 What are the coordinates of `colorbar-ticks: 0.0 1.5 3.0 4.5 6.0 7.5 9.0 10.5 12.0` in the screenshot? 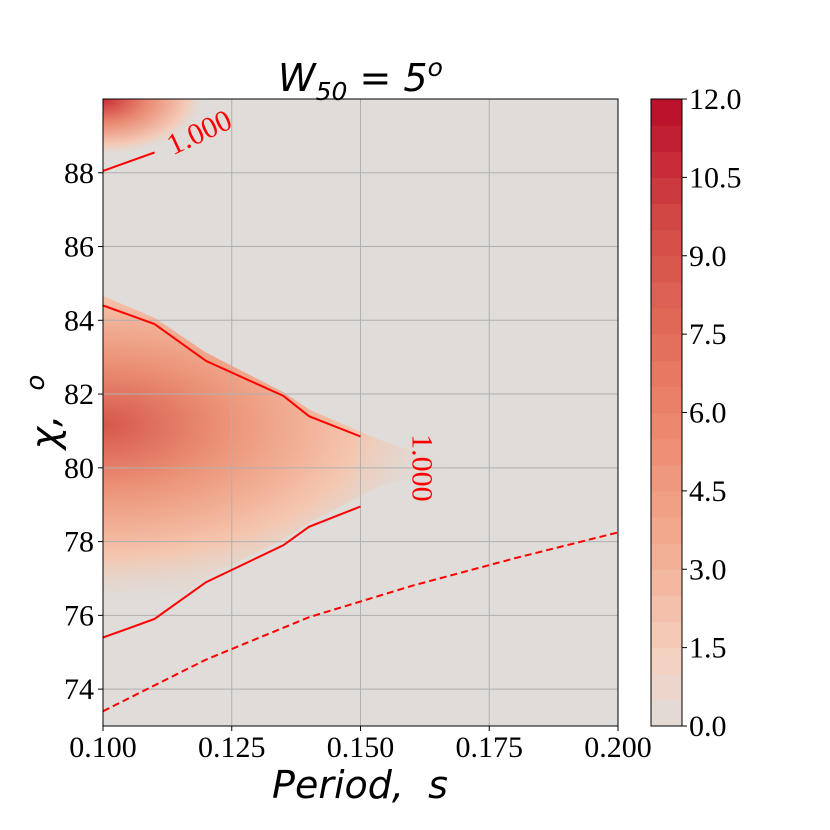 It's located at (712, 413).